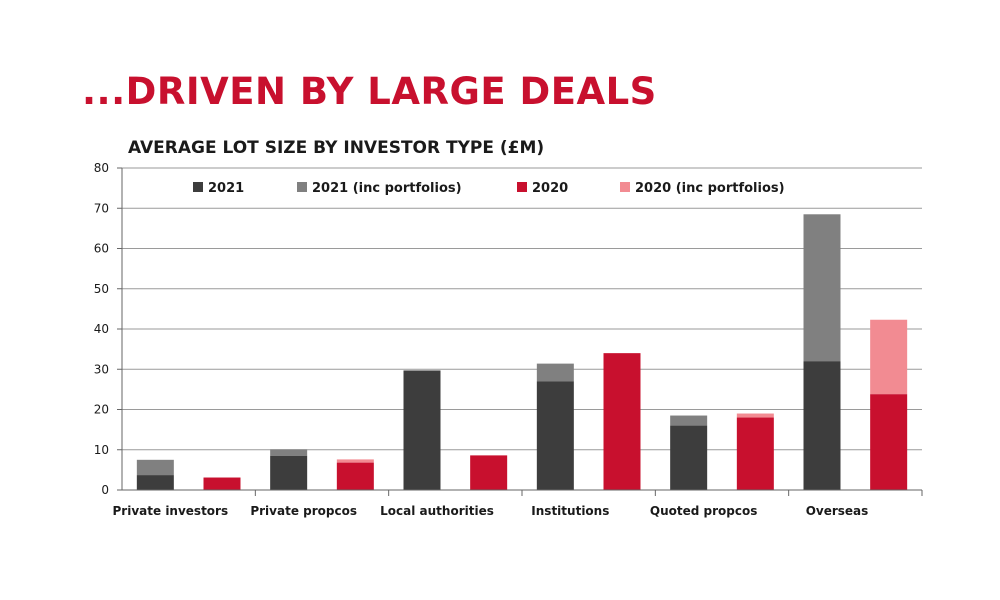 Image resolution: width=1000 pixels, height=600 pixels. I want to click on y-tick-label: 60, so click(101, 249).